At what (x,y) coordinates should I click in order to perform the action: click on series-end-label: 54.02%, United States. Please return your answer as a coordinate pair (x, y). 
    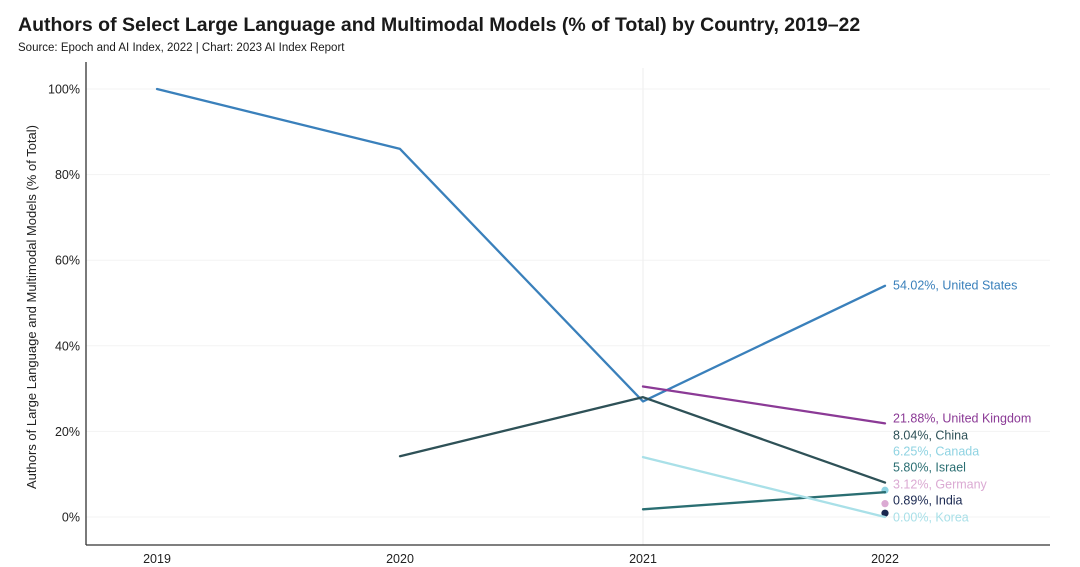
    Looking at the image, I should click on (955, 286).